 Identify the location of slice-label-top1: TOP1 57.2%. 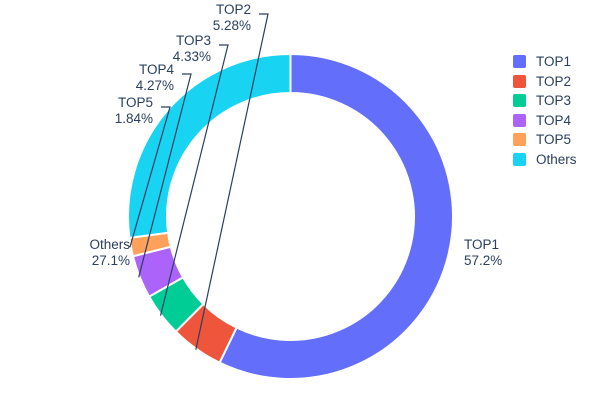
(499, 253).